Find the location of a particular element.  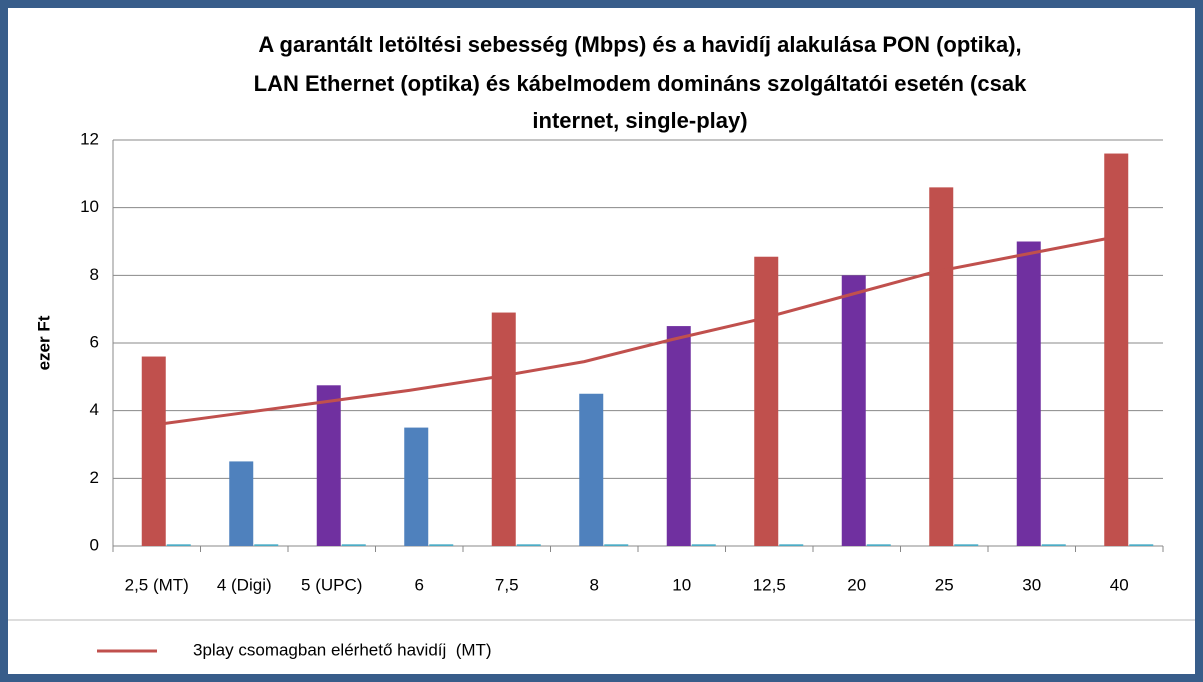

y-tick-label: 6 is located at coordinates (94, 341).